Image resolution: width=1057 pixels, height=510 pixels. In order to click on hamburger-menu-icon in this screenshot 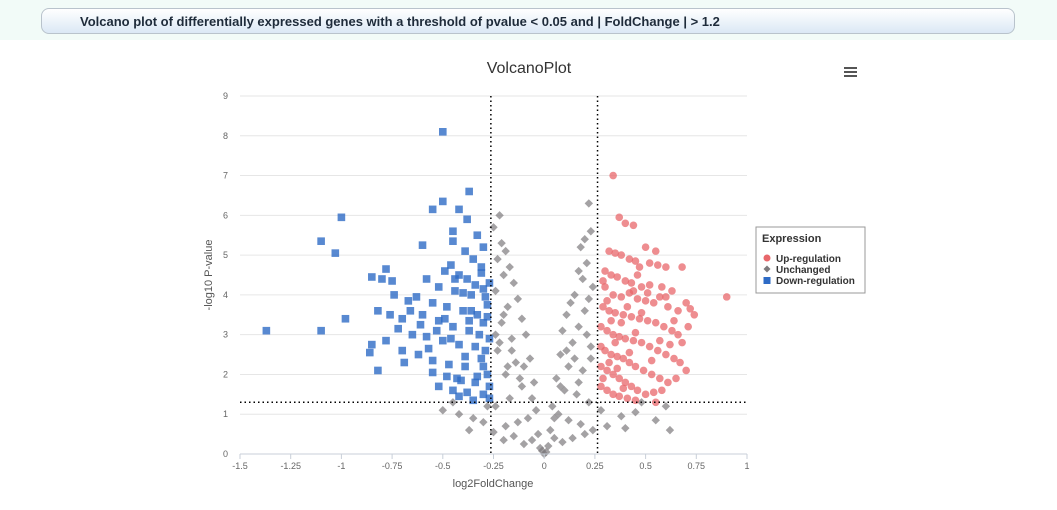, I will do `click(851, 73)`.